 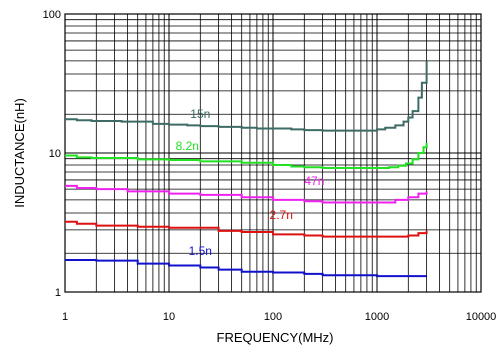 I want to click on series-label-2-7n: 2.7n, so click(x=281, y=215).